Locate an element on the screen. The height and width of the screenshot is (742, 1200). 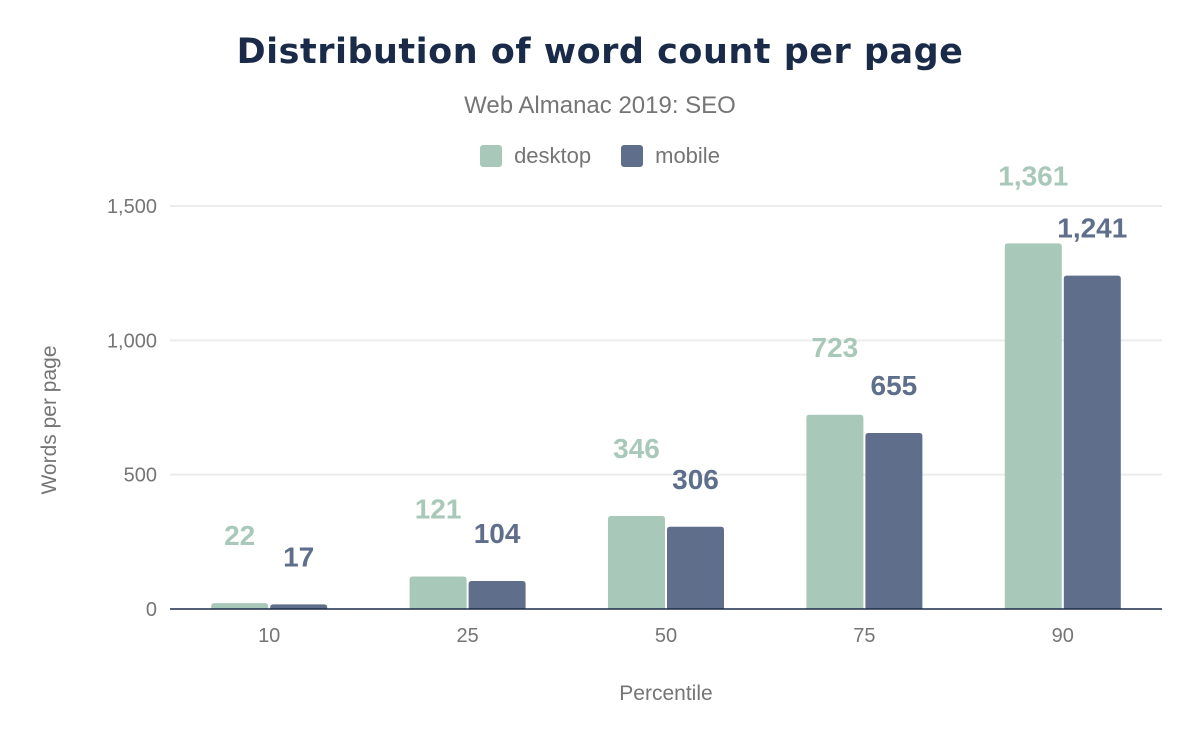
data-label-mobile: 306 is located at coordinates (695, 479).